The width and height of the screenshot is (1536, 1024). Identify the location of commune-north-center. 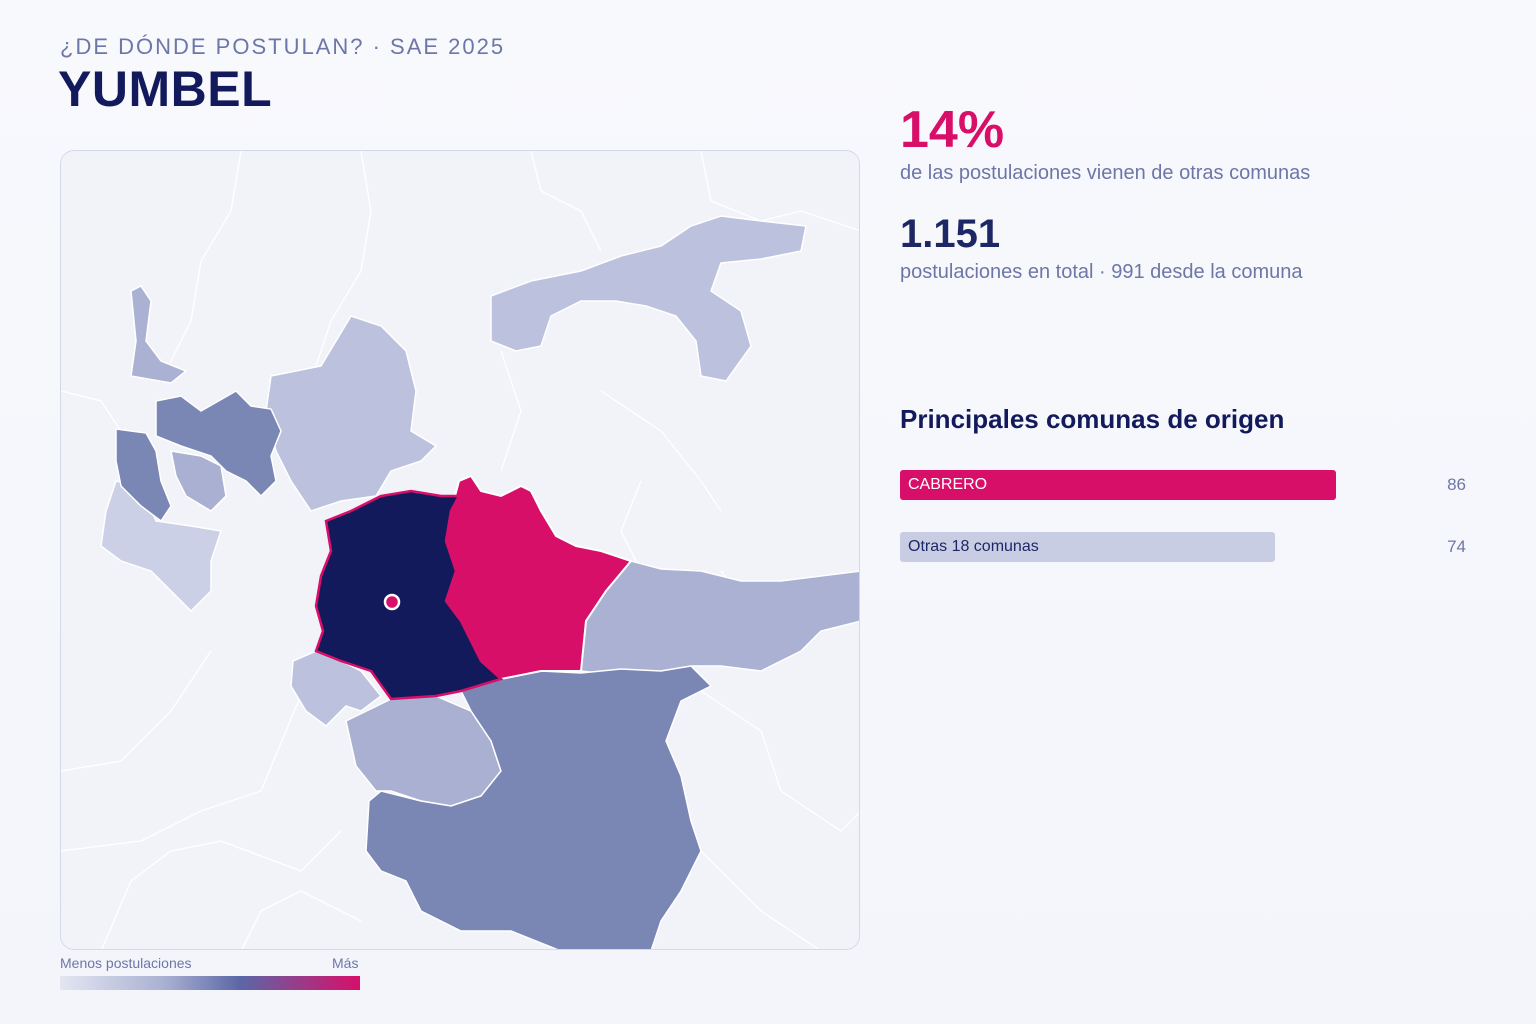
(351, 413).